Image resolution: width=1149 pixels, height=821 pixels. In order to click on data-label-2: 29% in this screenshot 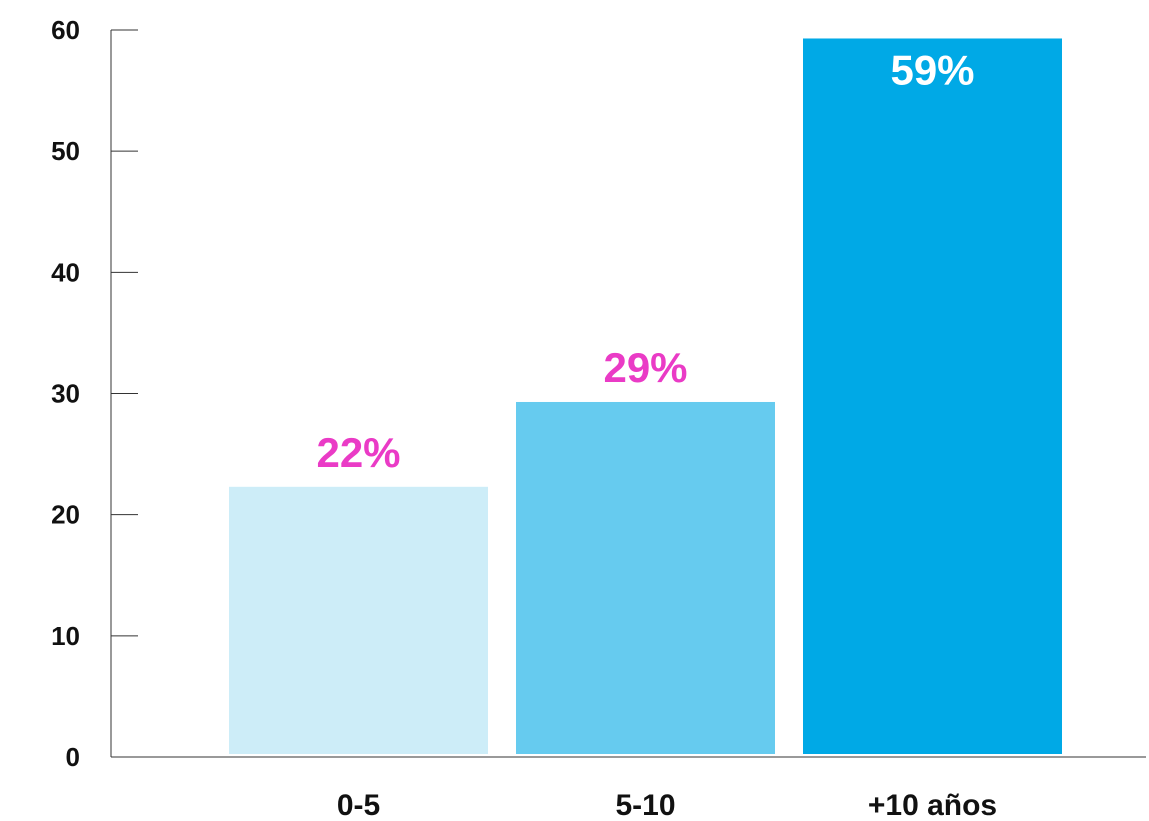, I will do `click(645, 367)`.